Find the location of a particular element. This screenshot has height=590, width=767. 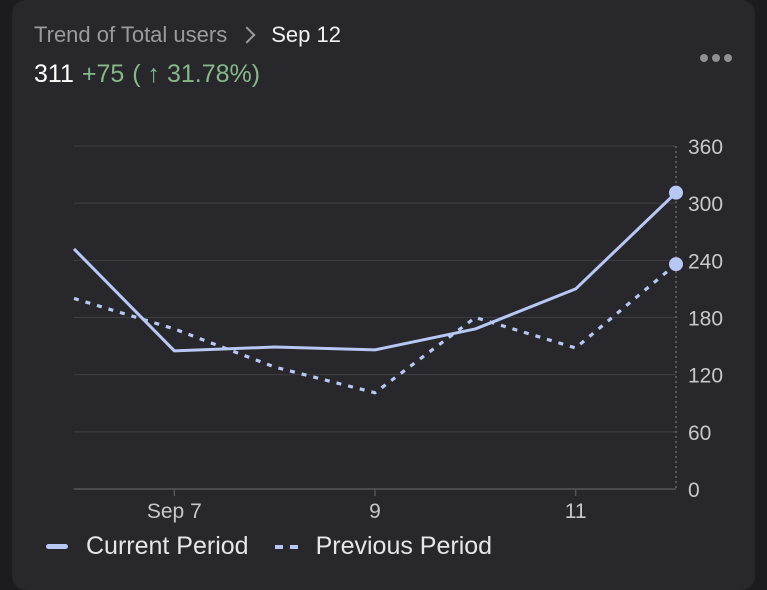

breadcrumb: Trend of Total users Sep 12 is located at coordinates (187, 35).